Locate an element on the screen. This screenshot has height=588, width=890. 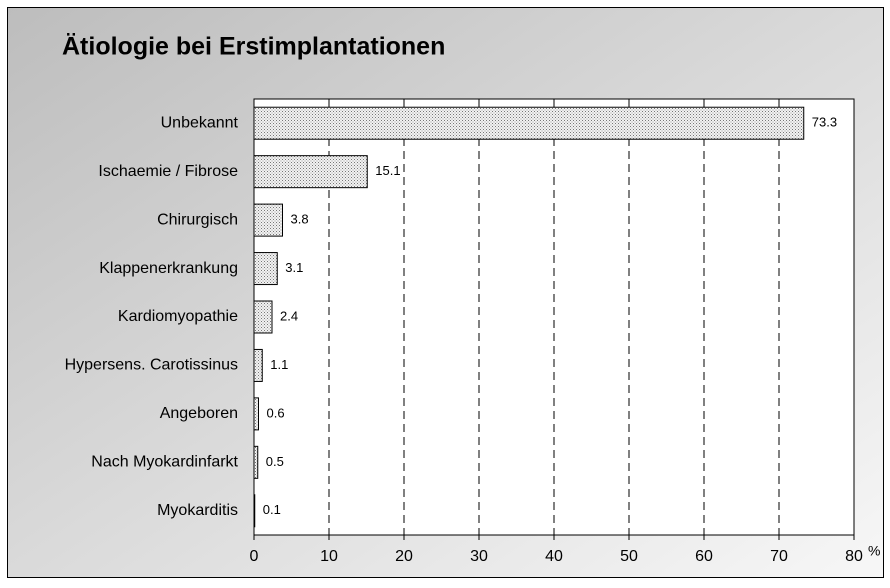
value-label: 0.6 is located at coordinates (276, 412).